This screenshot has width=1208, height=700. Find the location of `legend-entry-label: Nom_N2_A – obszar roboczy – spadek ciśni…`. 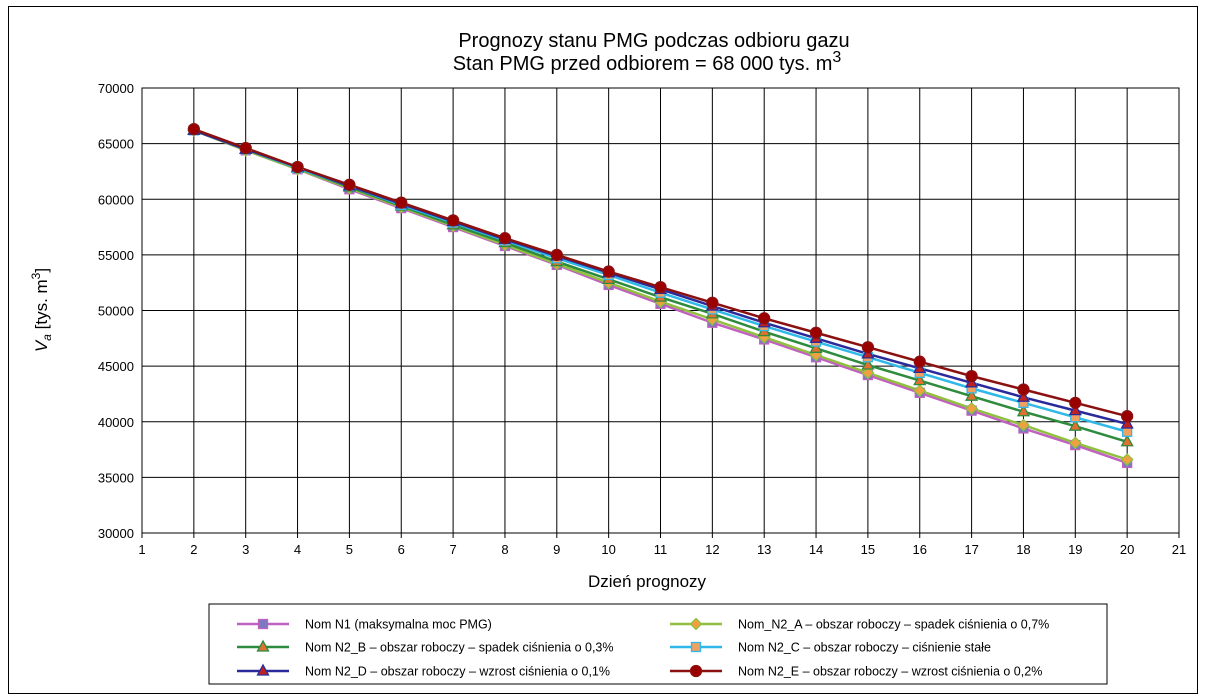

legend-entry-label: Nom_N2_A – obszar roboczy – spadek ciśni… is located at coordinates (893, 625).